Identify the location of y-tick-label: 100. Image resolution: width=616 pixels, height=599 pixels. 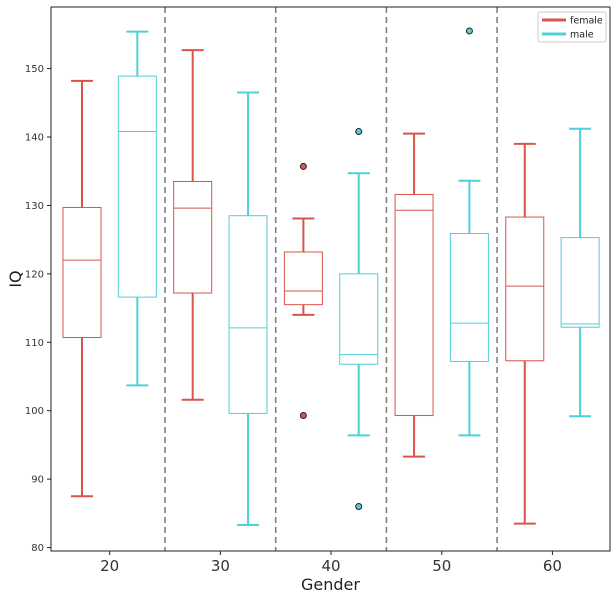
(34, 411).